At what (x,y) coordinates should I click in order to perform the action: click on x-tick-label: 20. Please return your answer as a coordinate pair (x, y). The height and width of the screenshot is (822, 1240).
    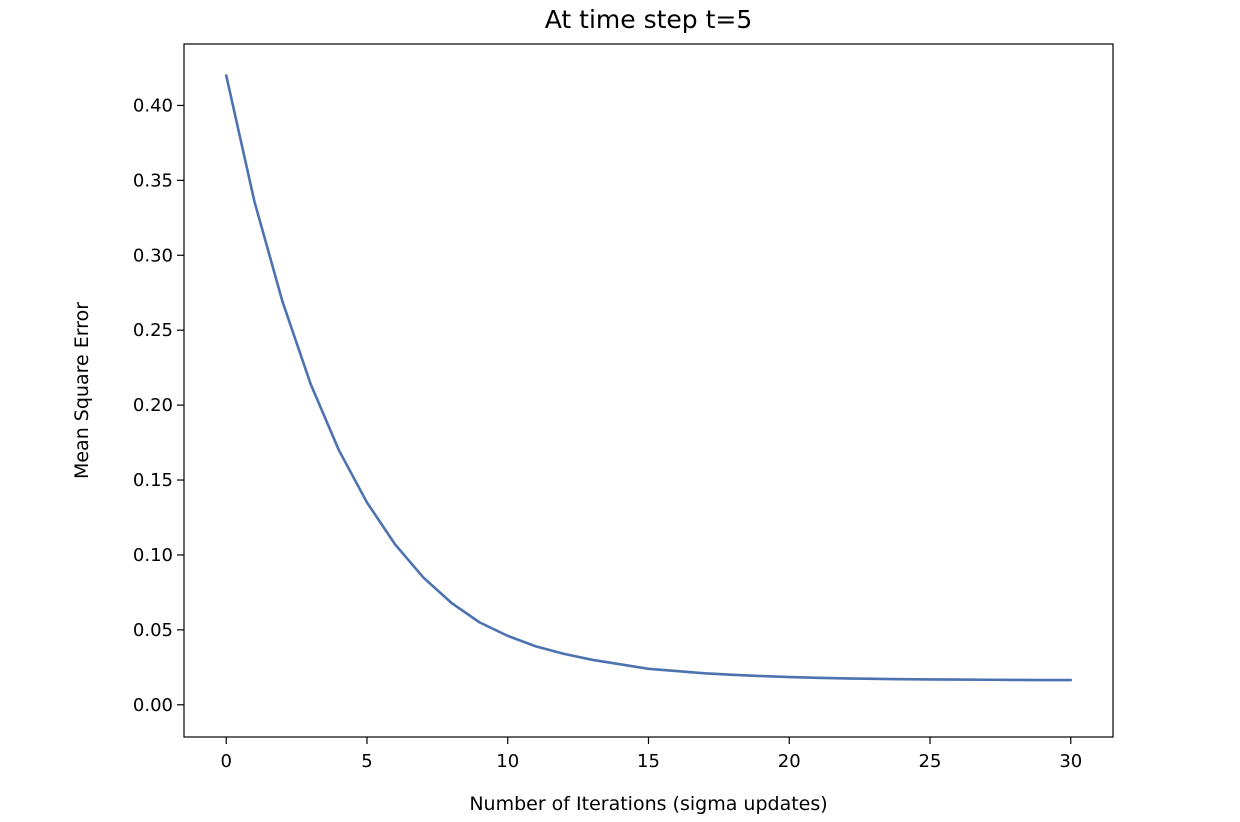
    Looking at the image, I should click on (789, 761).